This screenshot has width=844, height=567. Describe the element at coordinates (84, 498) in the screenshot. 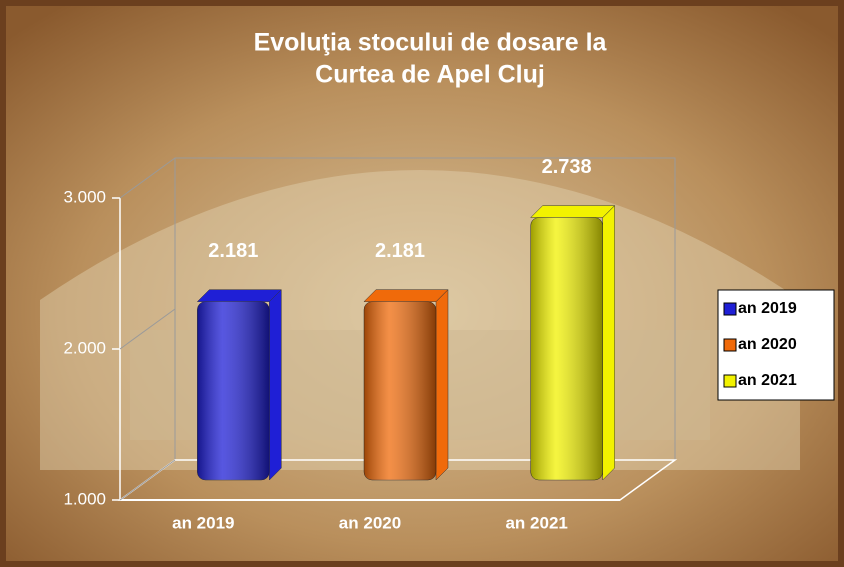

I see `y-tick-label: 1.000` at that location.